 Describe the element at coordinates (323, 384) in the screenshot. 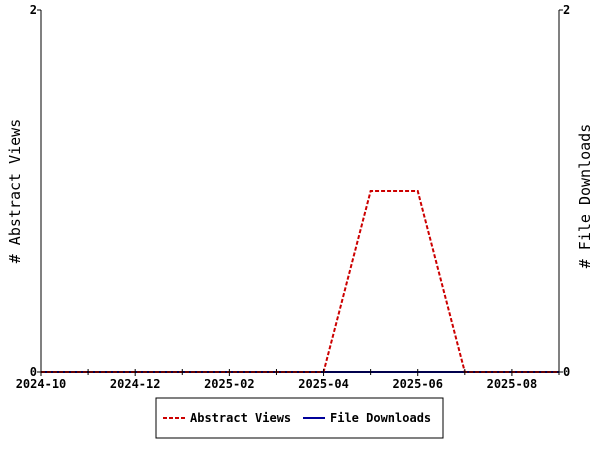

I see `x-tick-label: 2025-04` at that location.